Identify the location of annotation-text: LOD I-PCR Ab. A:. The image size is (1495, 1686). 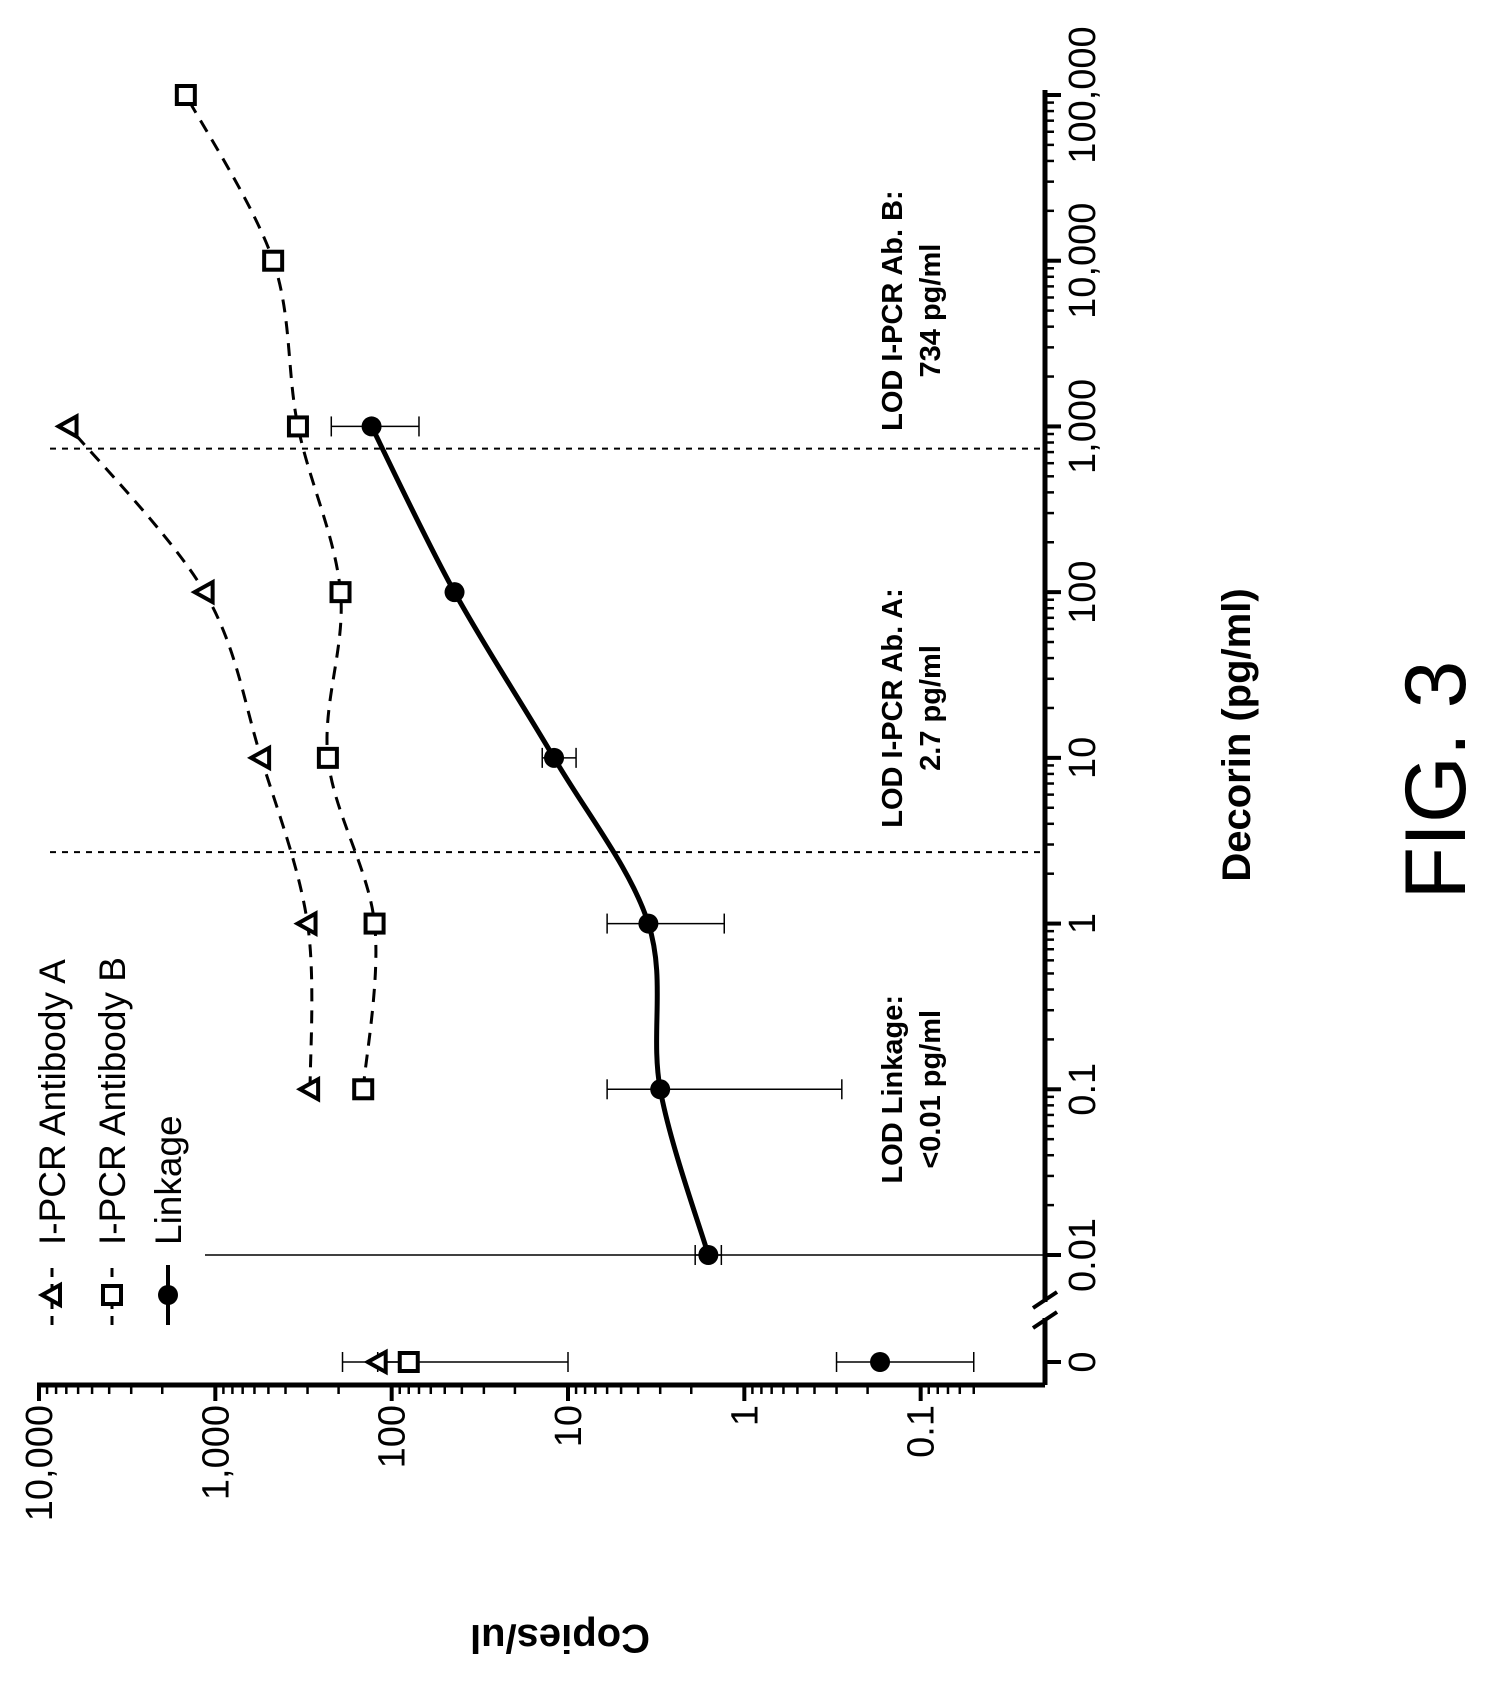
(893, 708).